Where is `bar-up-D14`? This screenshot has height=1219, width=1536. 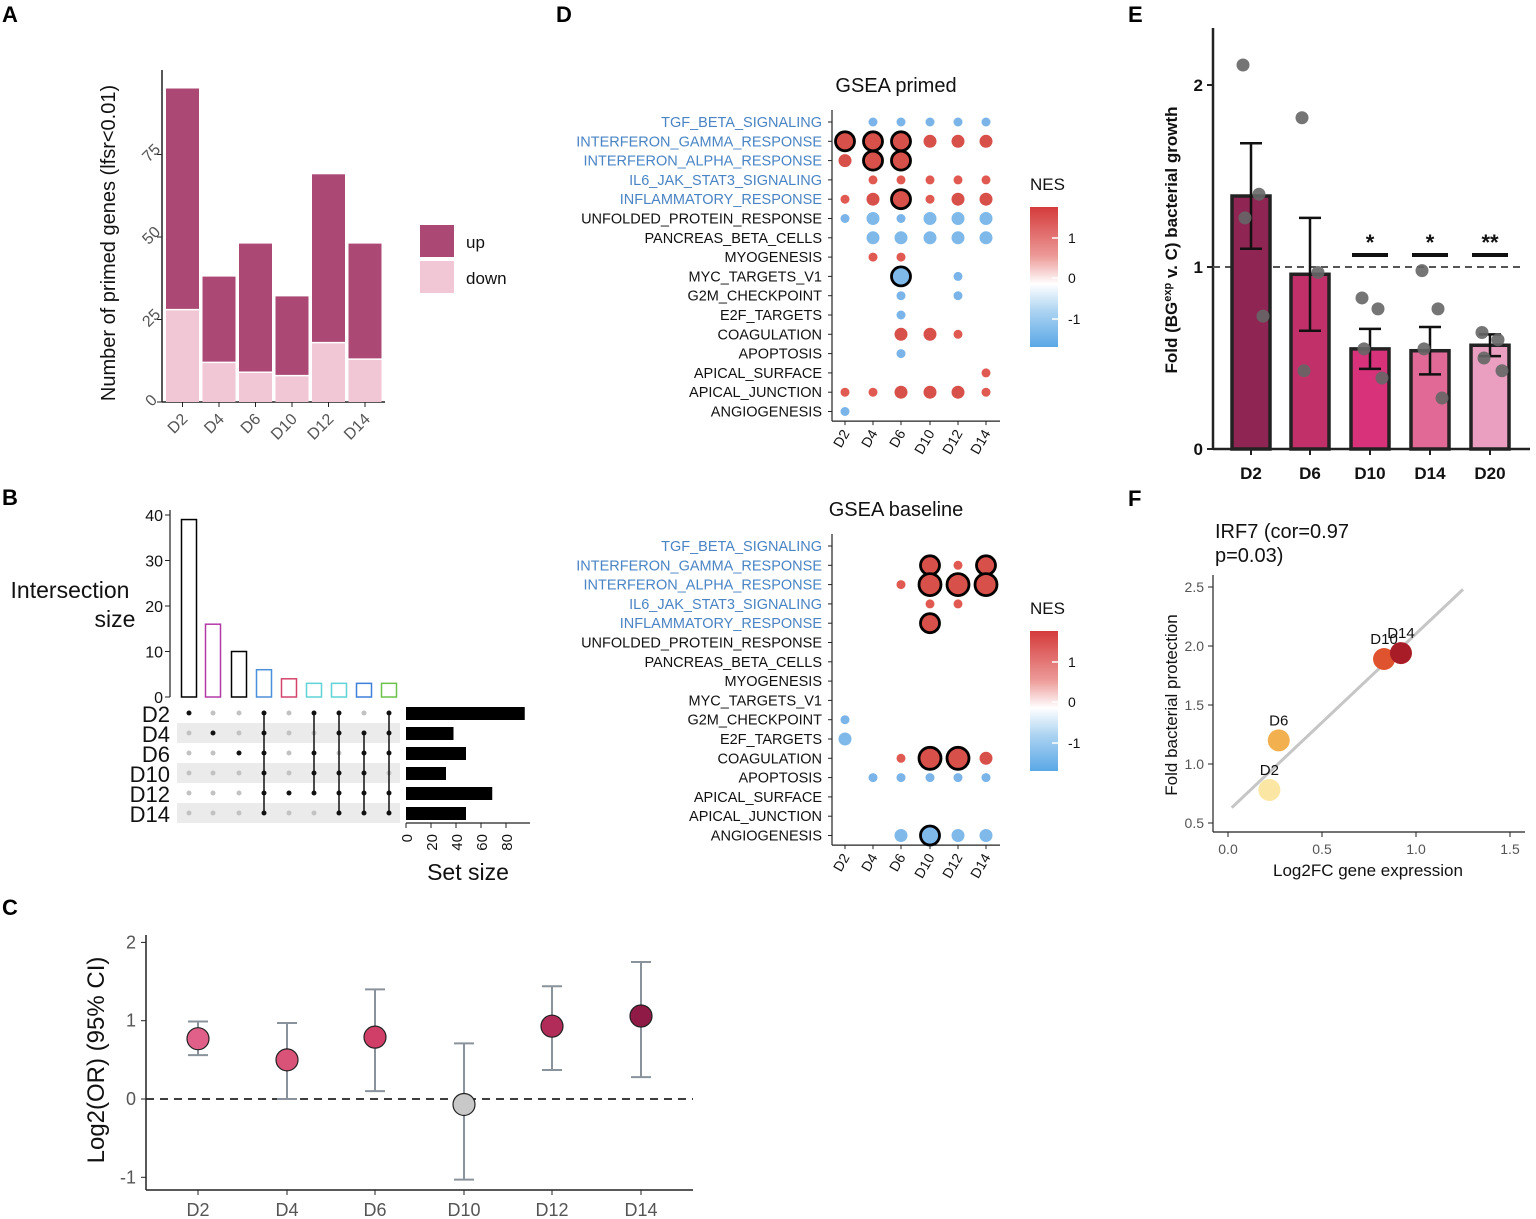 bar-up-D14 is located at coordinates (365, 301).